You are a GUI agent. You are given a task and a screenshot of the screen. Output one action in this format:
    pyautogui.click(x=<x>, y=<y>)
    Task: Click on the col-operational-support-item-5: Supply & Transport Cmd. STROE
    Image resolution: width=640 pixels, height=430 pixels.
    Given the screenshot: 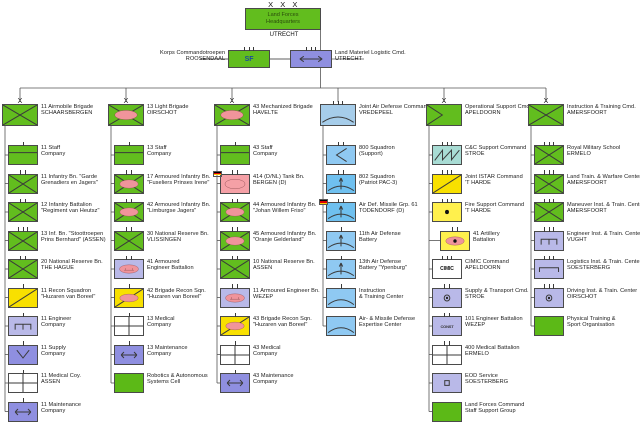 What is the action you would take?
    pyautogui.click(x=480, y=296)
    